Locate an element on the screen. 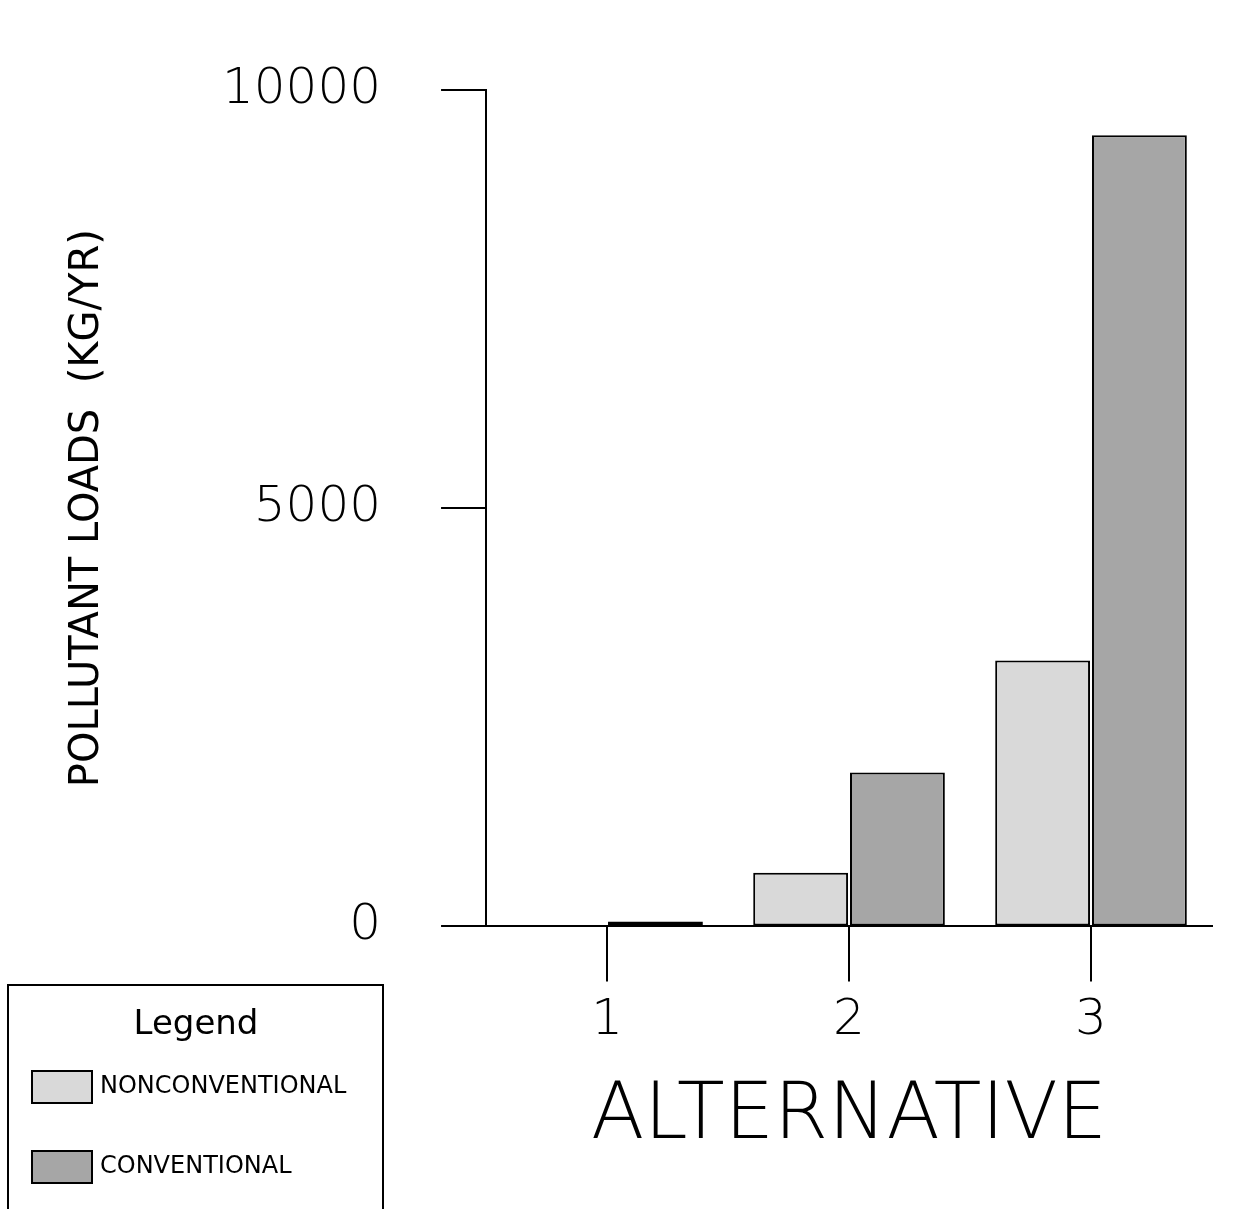 Image resolution: width=1250 pixels, height=1209 pixels. x-tick-label: 1 is located at coordinates (607, 1017).